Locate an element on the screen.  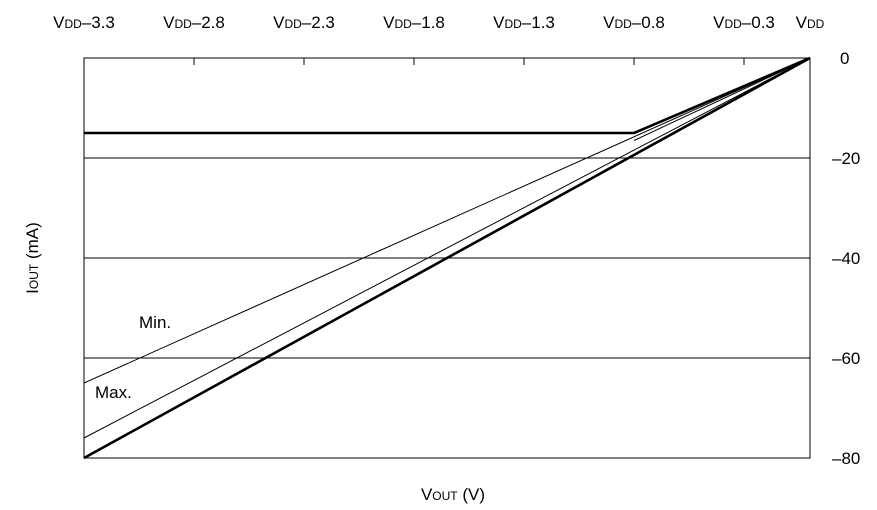
series-label: Min. is located at coordinates (155, 322).